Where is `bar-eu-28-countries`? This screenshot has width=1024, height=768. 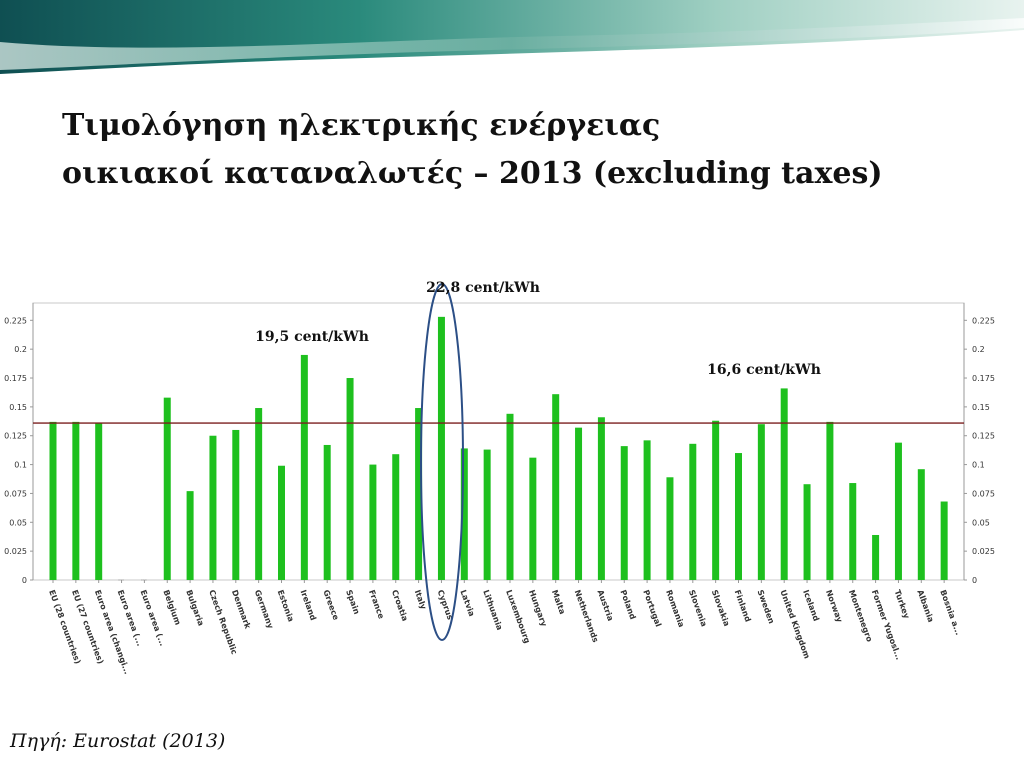
bar-eu-28-countries is located at coordinates (53, 500).